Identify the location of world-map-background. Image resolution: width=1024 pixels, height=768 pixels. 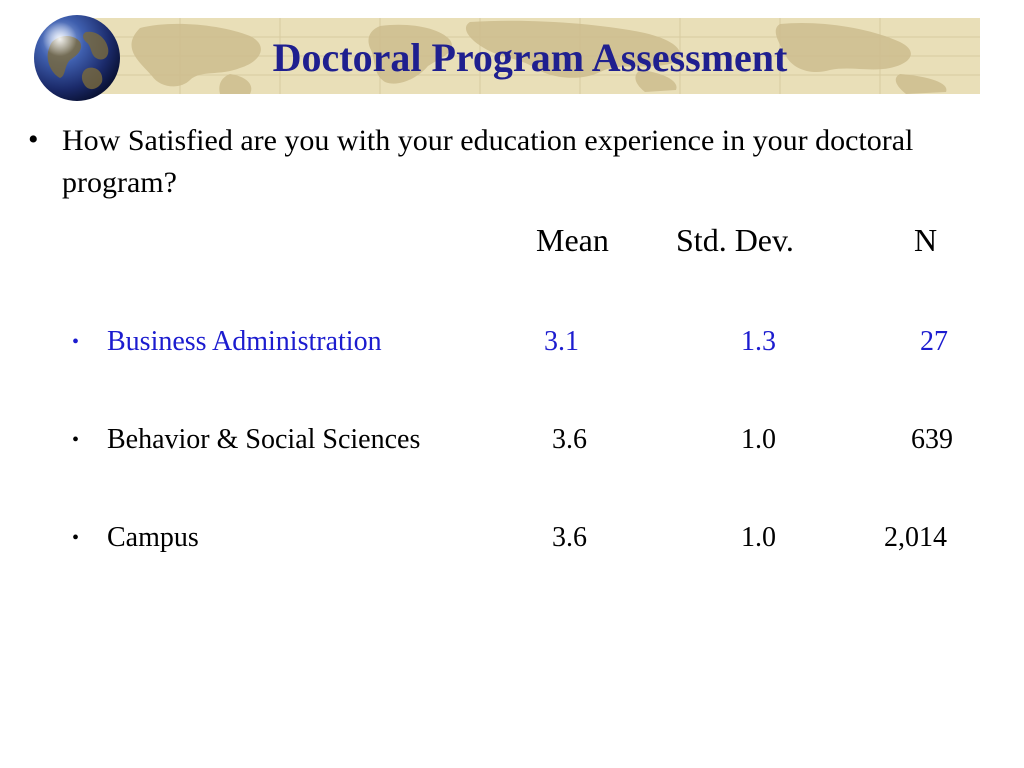
(530, 56).